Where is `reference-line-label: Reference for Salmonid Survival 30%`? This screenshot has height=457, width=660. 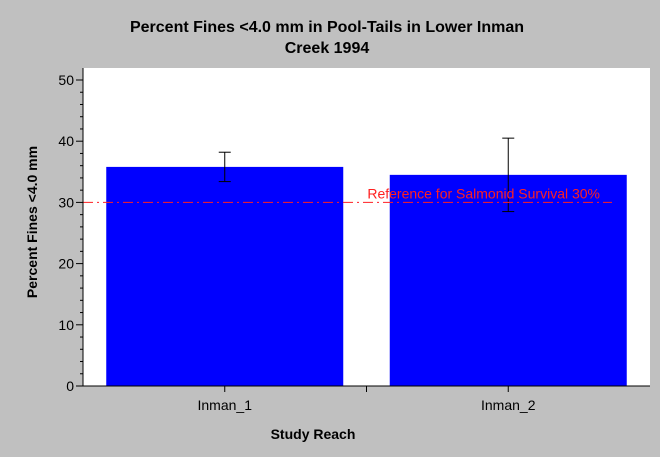
reference-line-label: Reference for Salmonid Survival 30% is located at coordinates (483, 193).